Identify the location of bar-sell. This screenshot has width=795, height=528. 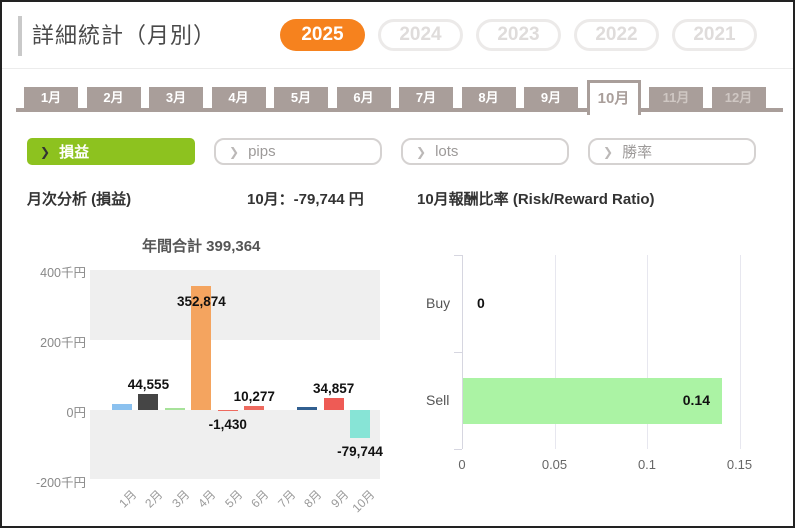
(592, 400).